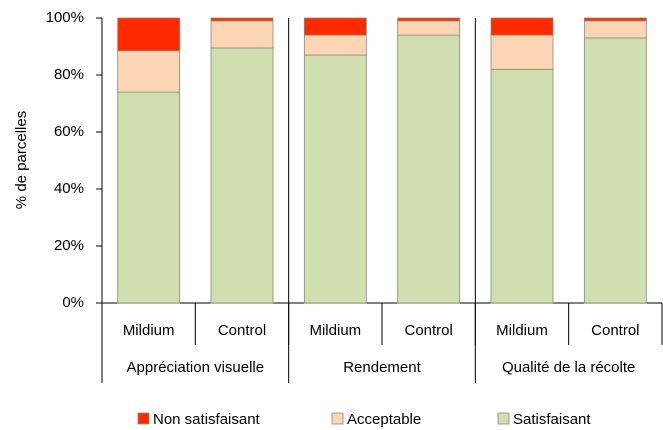  Describe the element at coordinates (568, 367) in the screenshot. I see `group-label: Qualité de la récolte` at that location.